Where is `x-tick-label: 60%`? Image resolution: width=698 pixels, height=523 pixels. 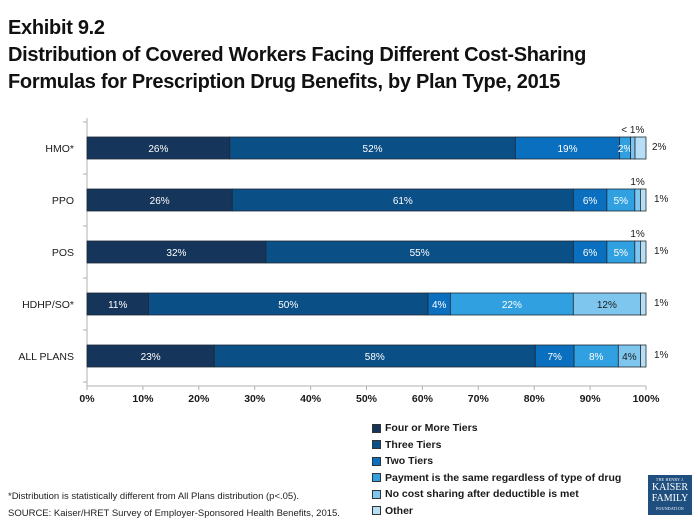
x-tick-label: 60% is located at coordinates (423, 399).